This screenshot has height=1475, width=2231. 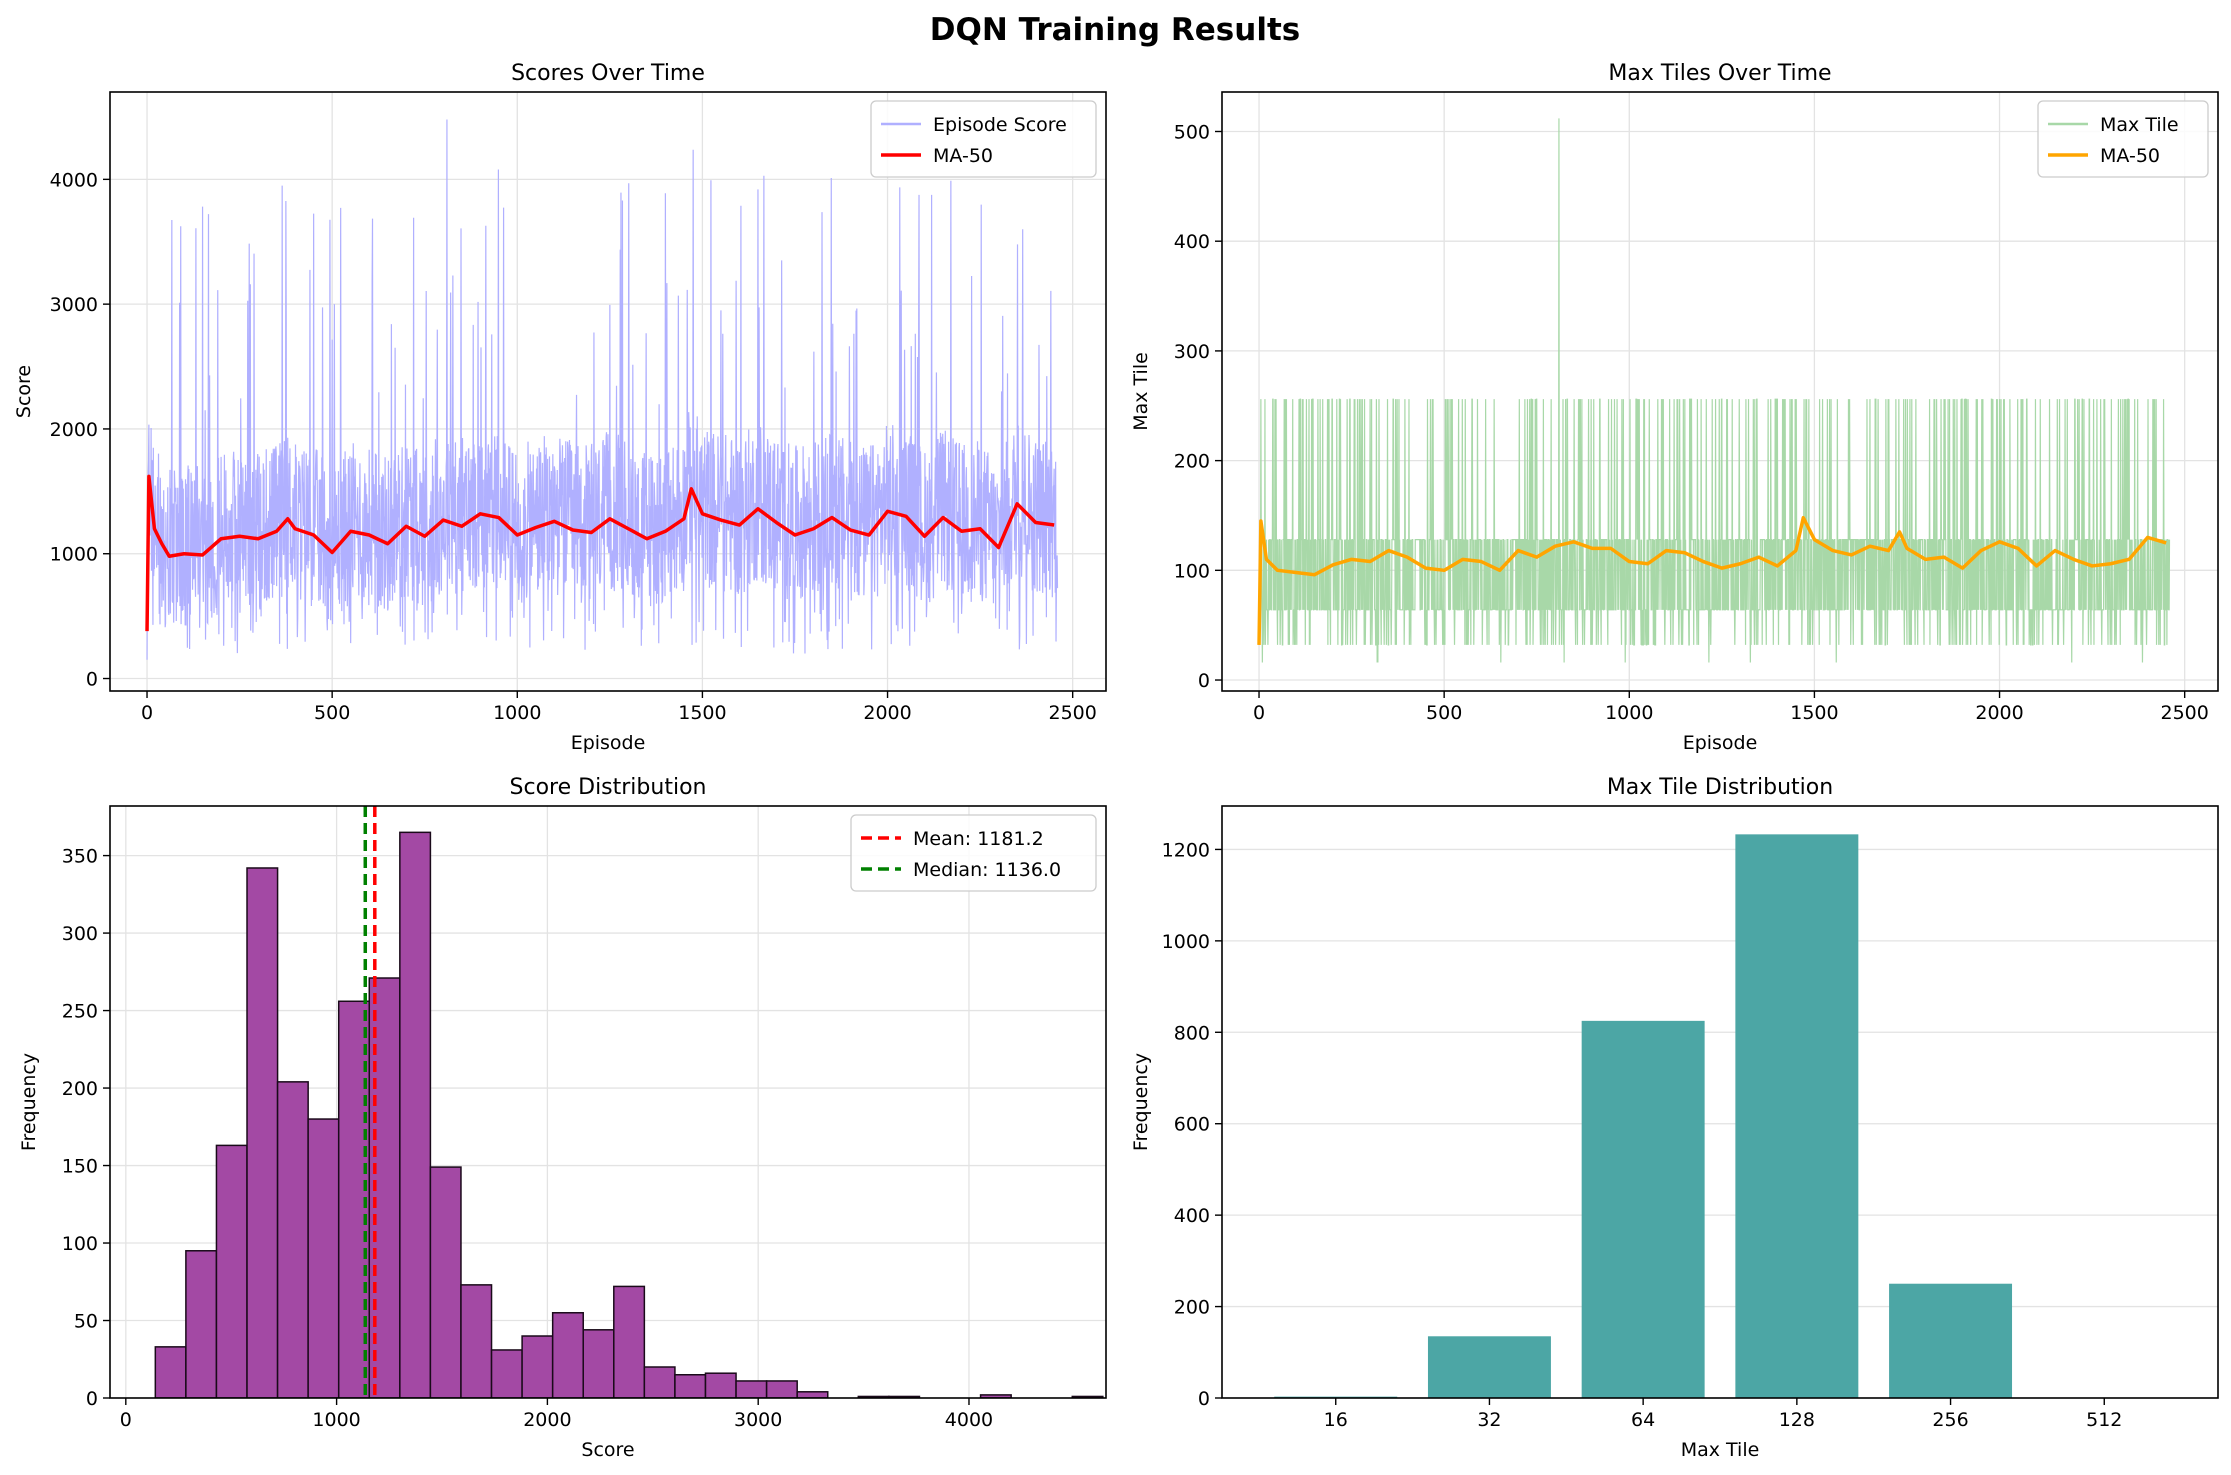 I want to click on legend-label: Episode Score, so click(x=1000, y=125).